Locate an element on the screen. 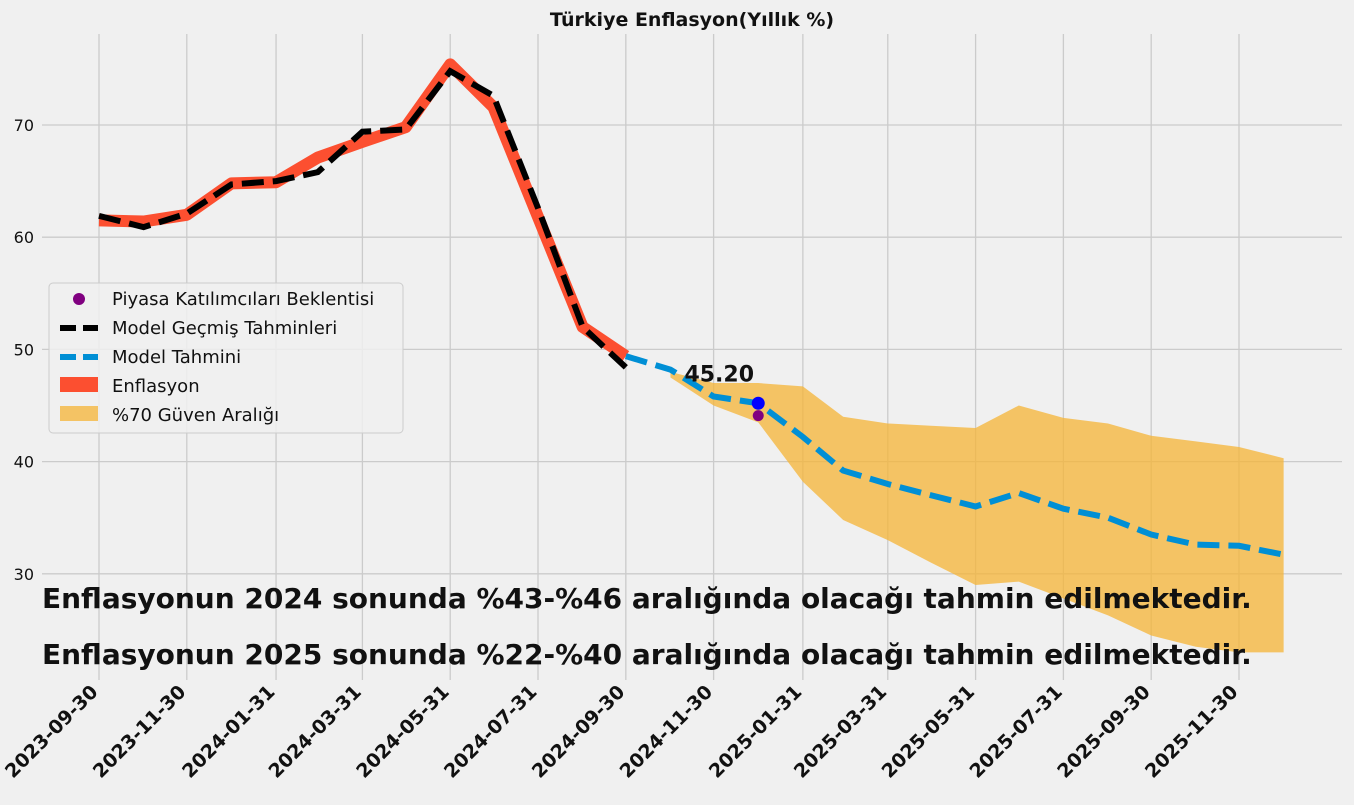  series-line-inflation is located at coordinates (364, 210).